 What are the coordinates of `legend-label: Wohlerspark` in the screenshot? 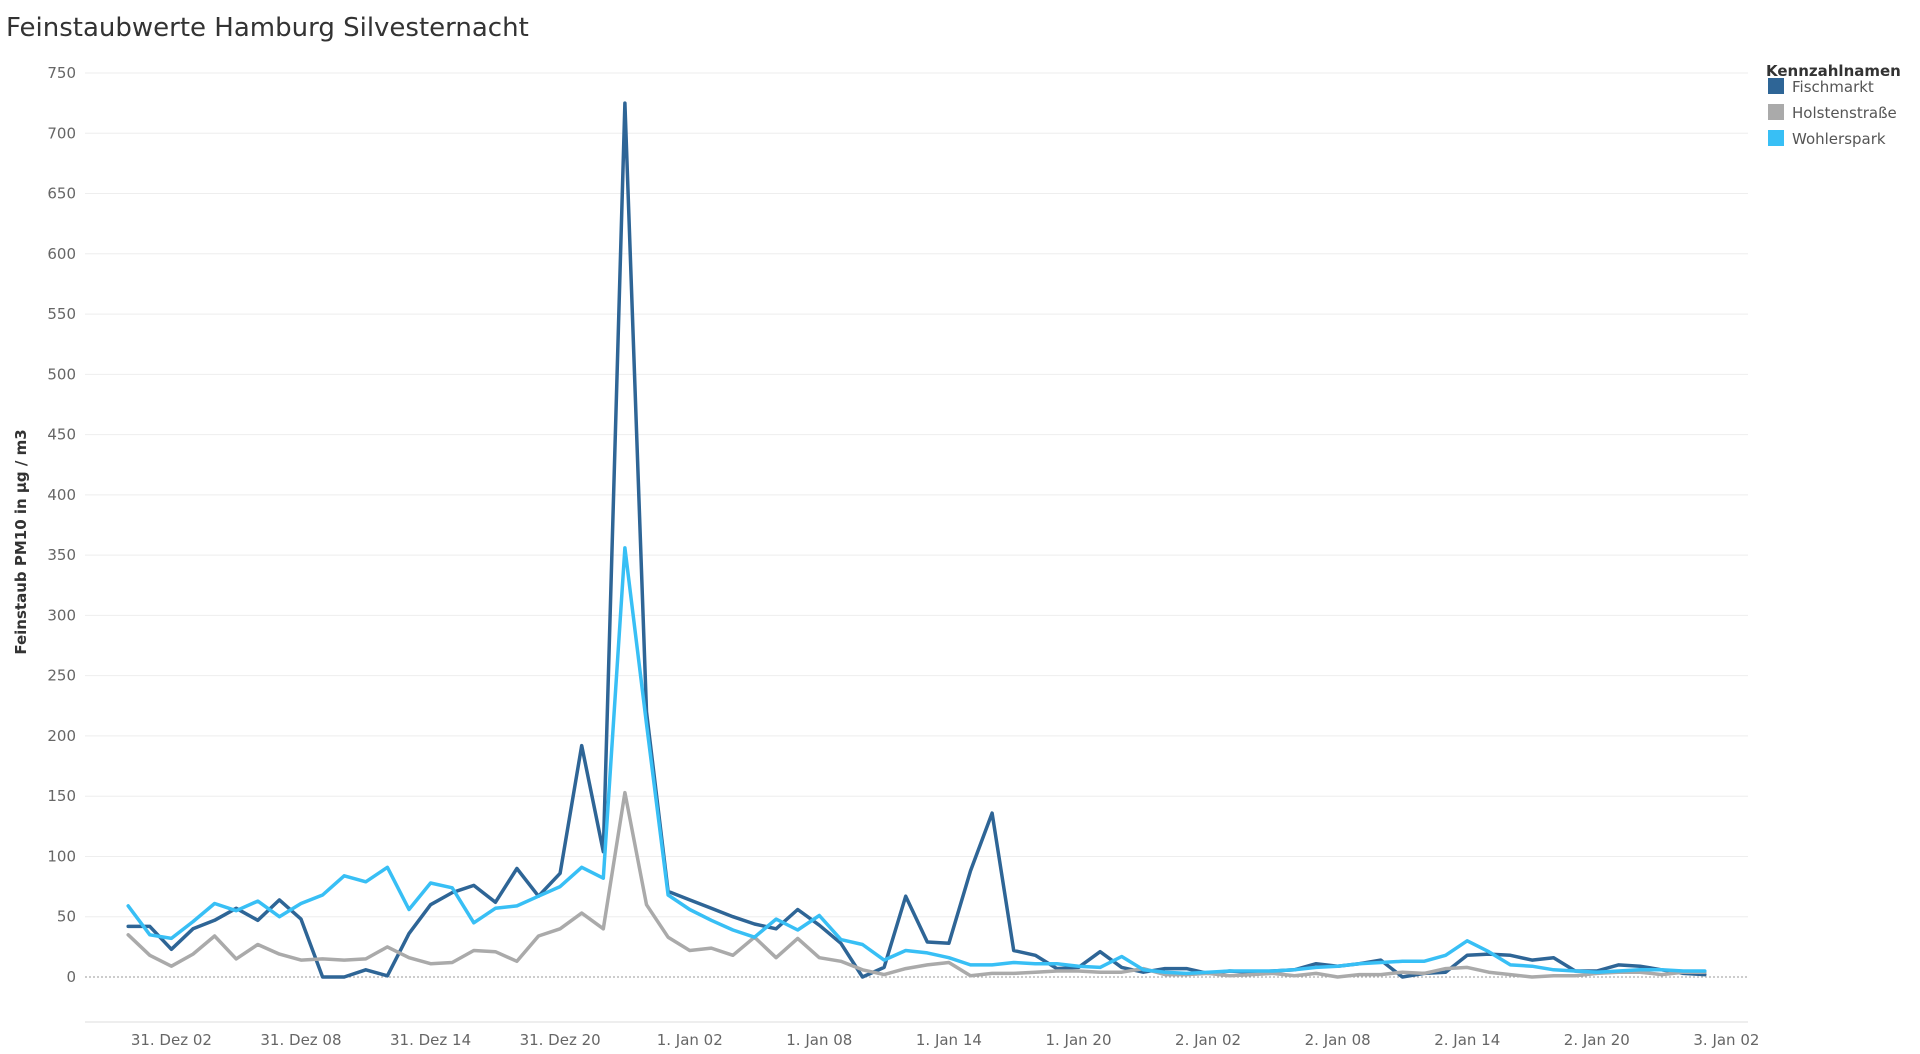 It's located at (1839, 139).